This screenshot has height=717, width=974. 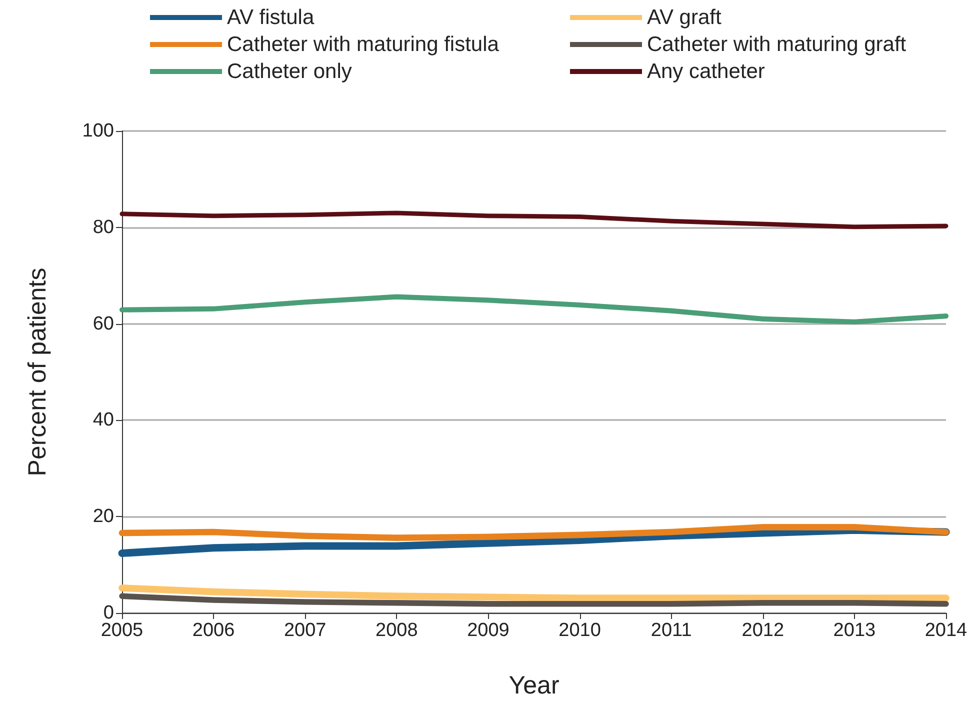 I want to click on x-tick-label: 2012, so click(x=763, y=630).